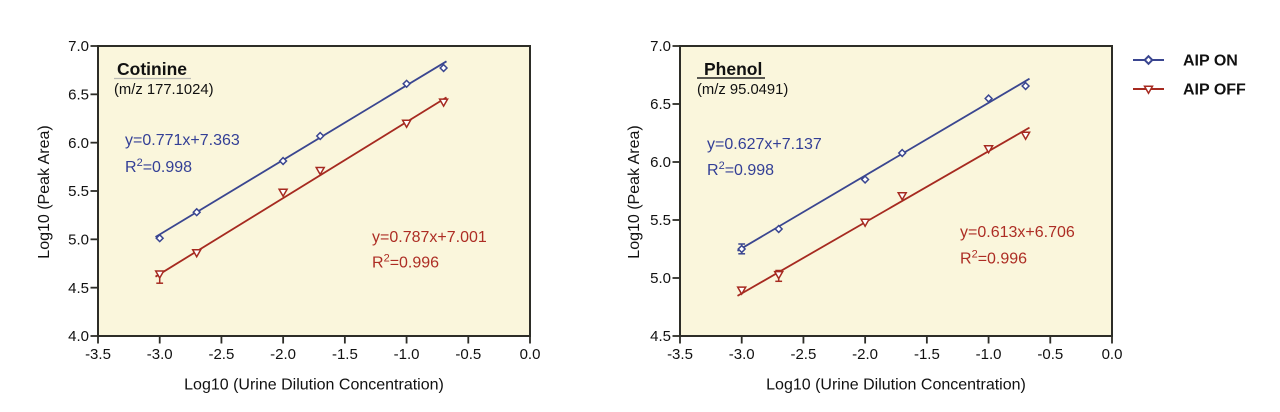 Image resolution: width=1280 pixels, height=412 pixels. I want to click on svg-text: (m/z 177.1024), so click(164, 90).